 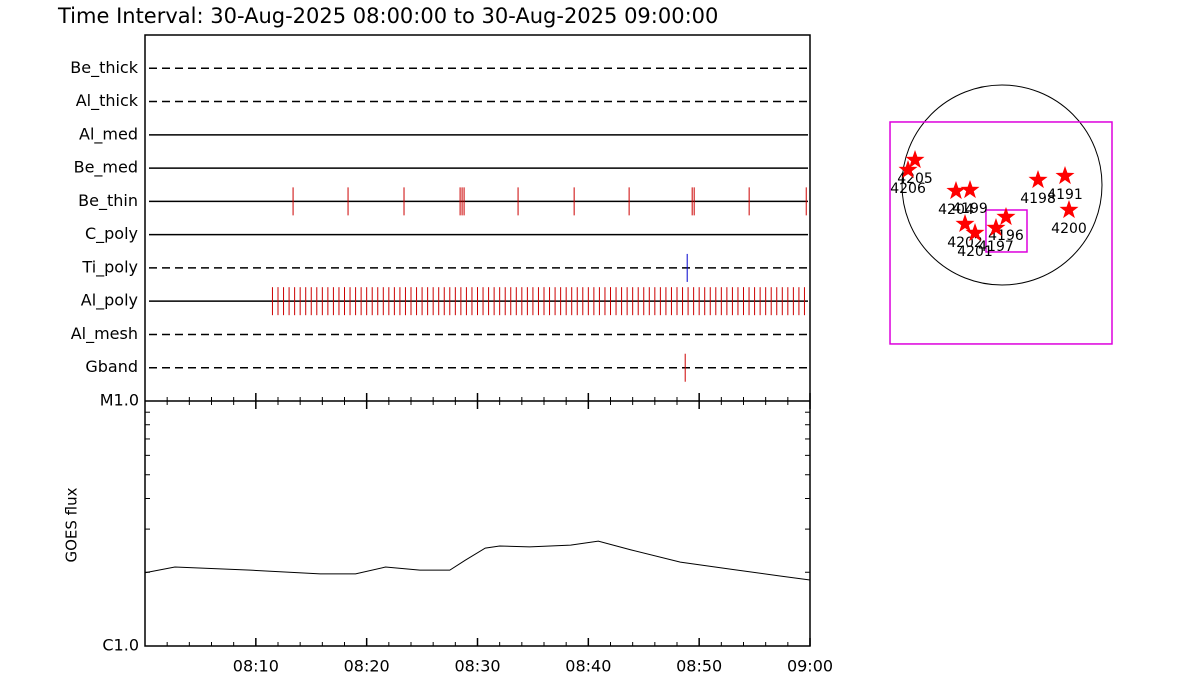 I want to click on row-label: Al_med, so click(x=108, y=134).